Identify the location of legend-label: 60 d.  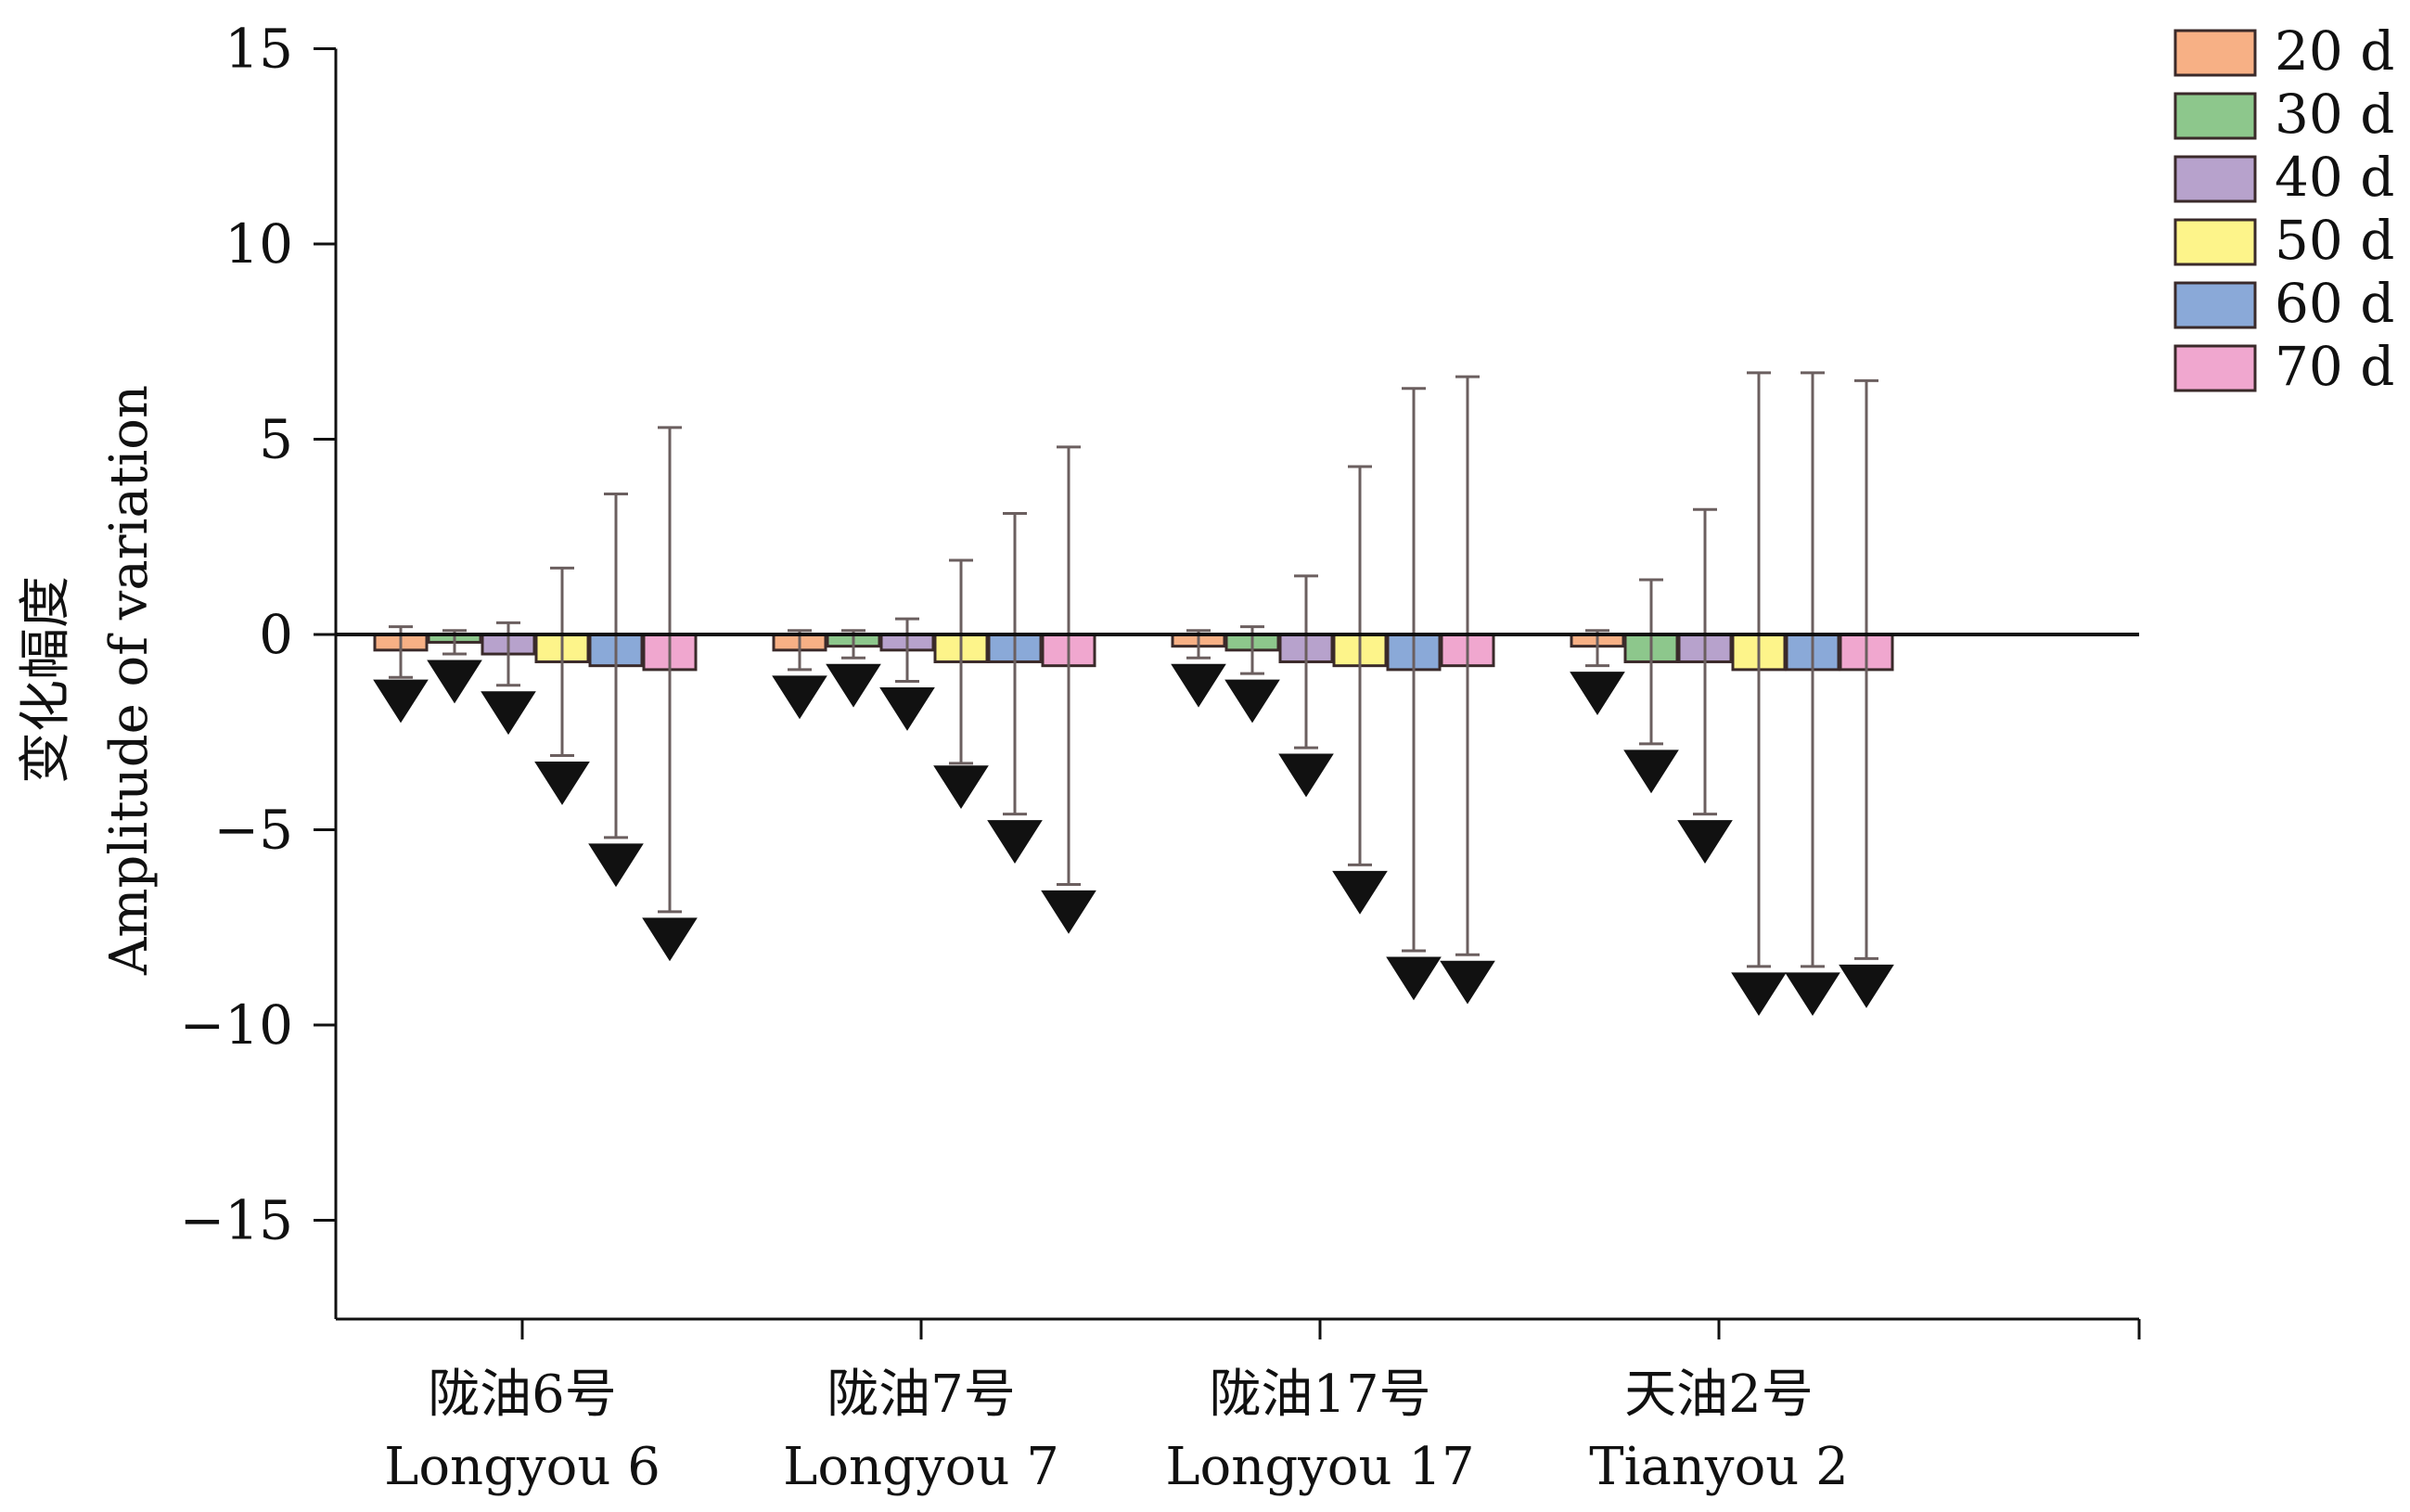
(2334, 303).